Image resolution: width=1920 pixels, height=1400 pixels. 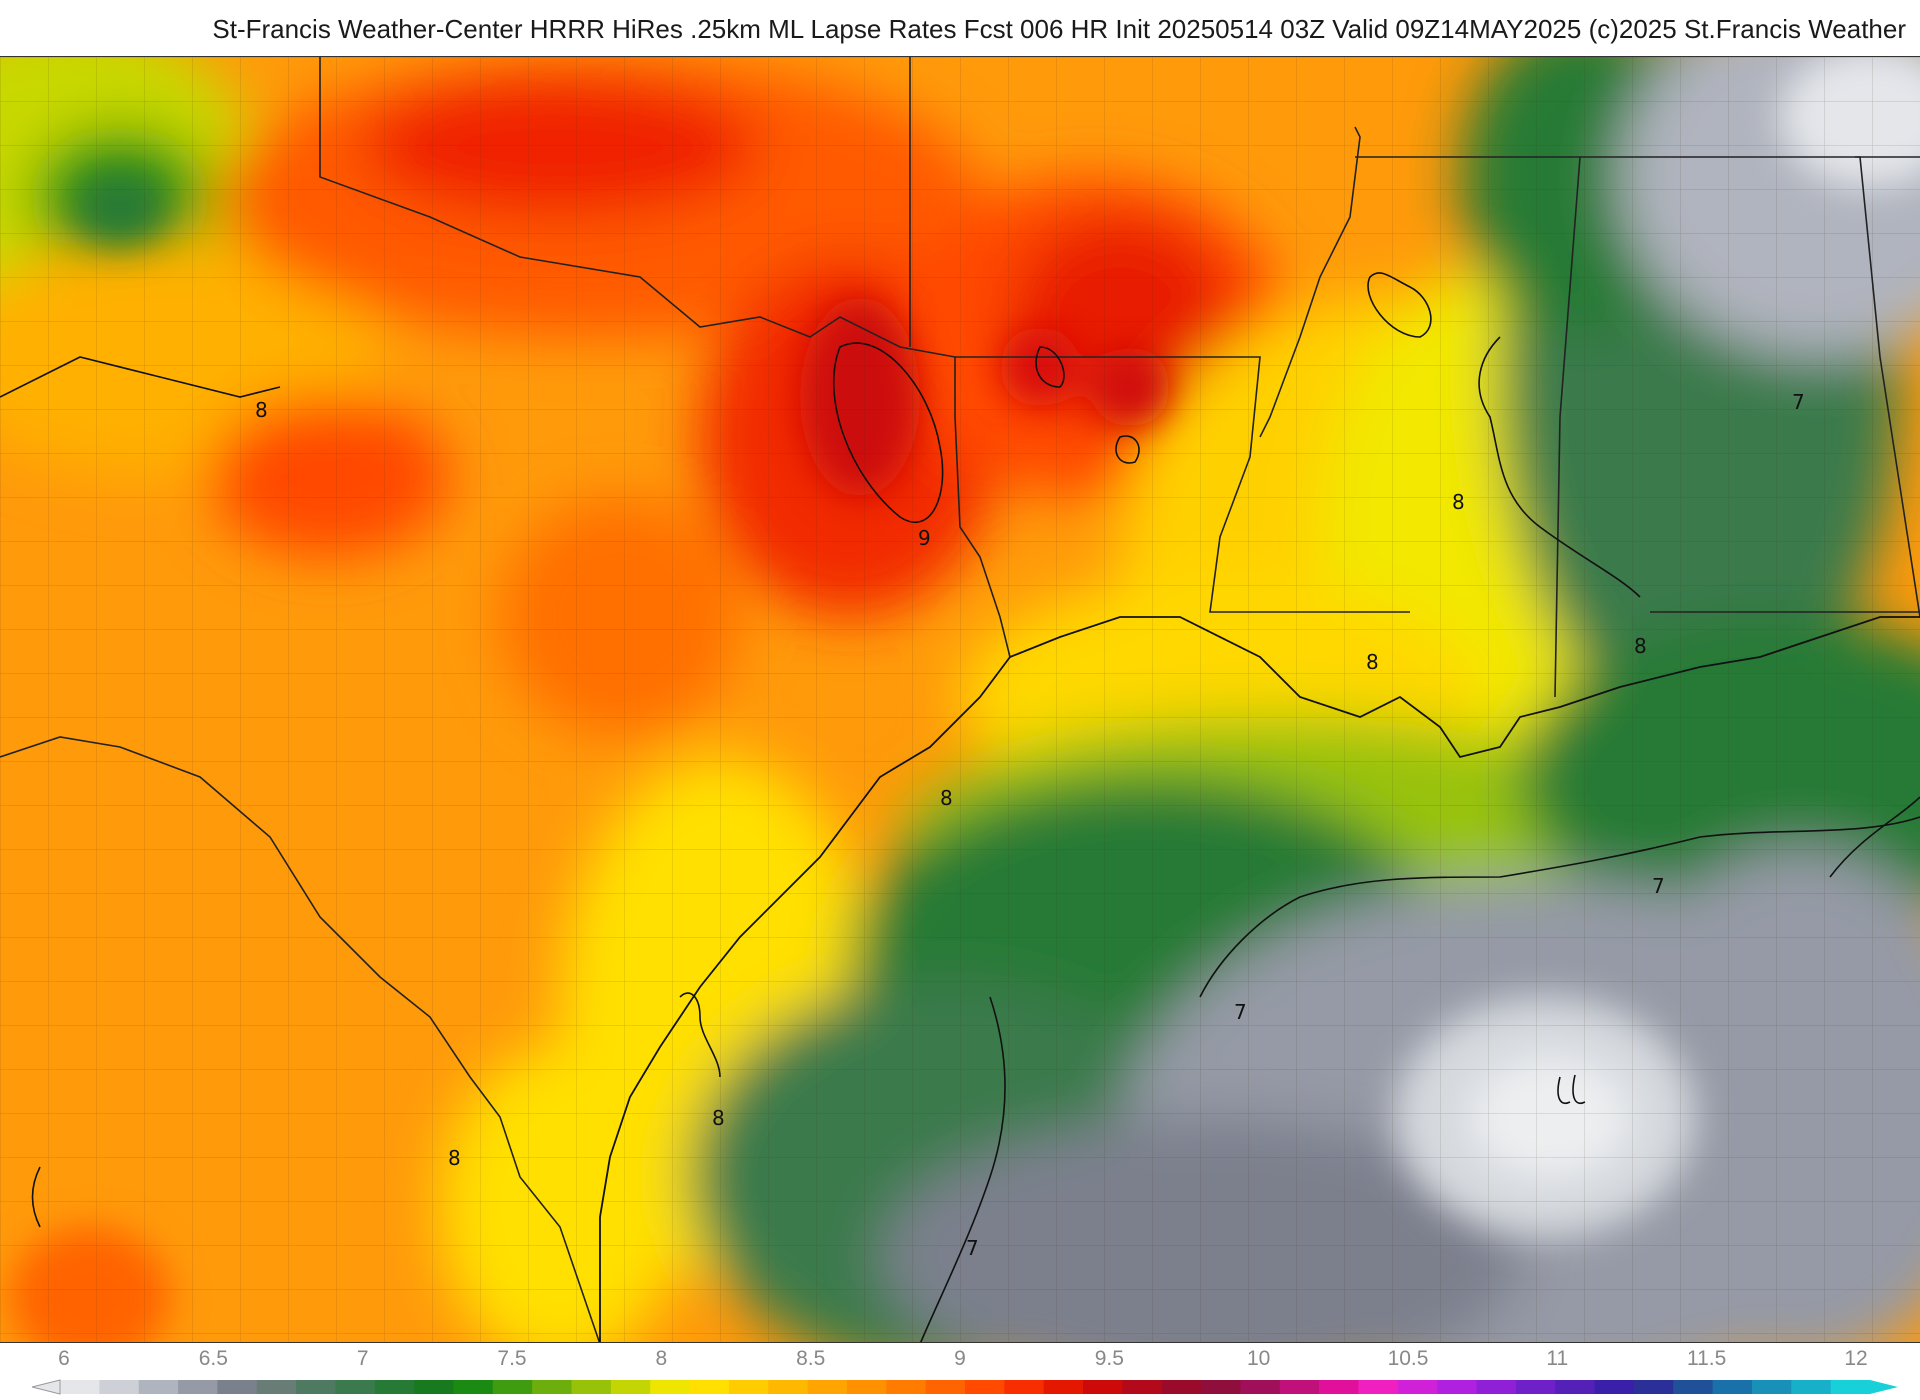 I want to click on legend-tick-label: 10, so click(x=1258, y=1358).